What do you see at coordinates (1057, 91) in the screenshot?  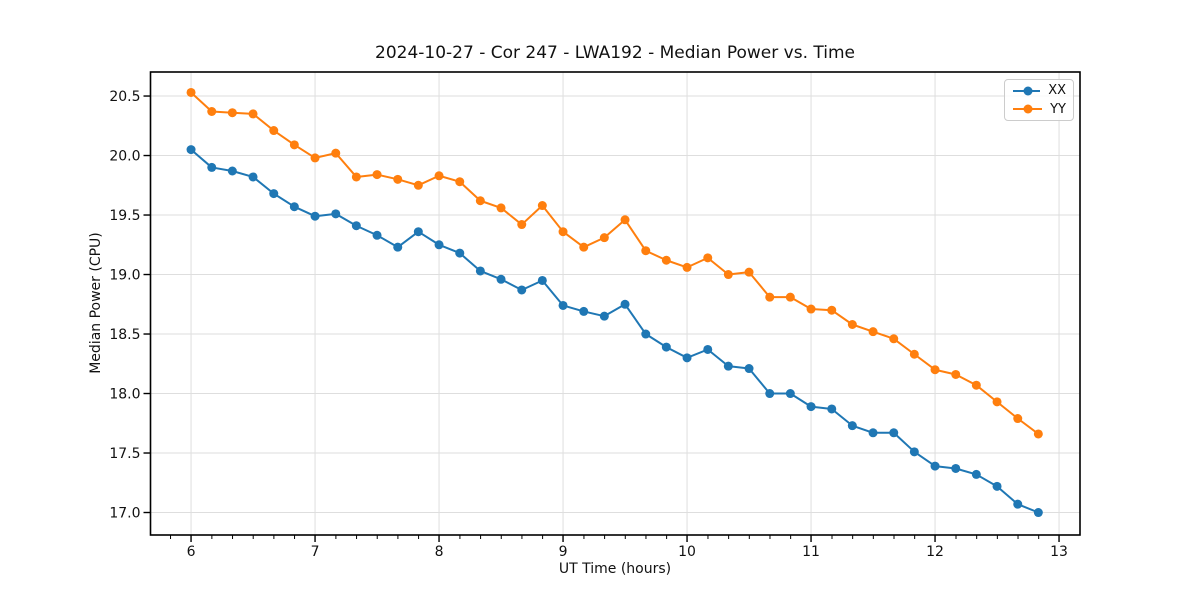 I see `legend-label-xx: XX` at bounding box center [1057, 91].